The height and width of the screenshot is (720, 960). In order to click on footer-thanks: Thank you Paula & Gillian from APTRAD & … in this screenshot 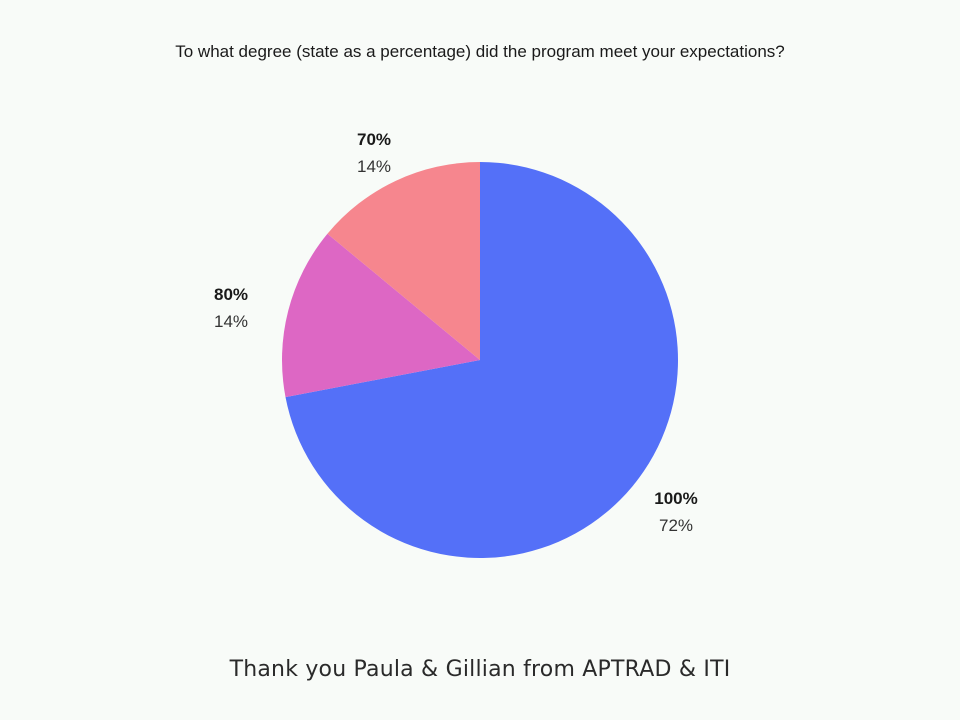, I will do `click(480, 669)`.